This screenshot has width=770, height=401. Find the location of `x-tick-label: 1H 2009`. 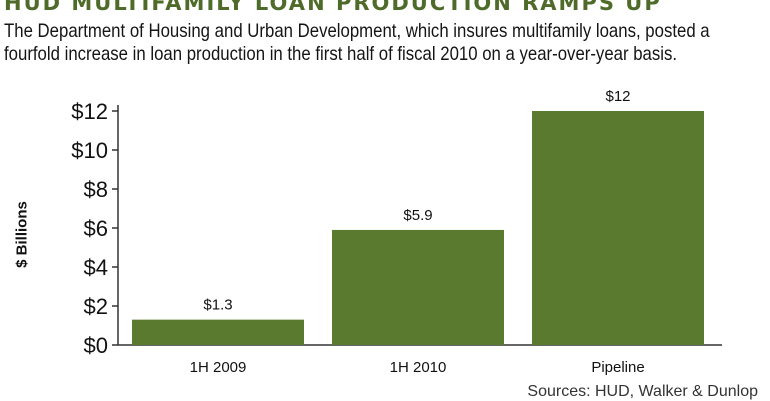

x-tick-label: 1H 2009 is located at coordinates (218, 367).